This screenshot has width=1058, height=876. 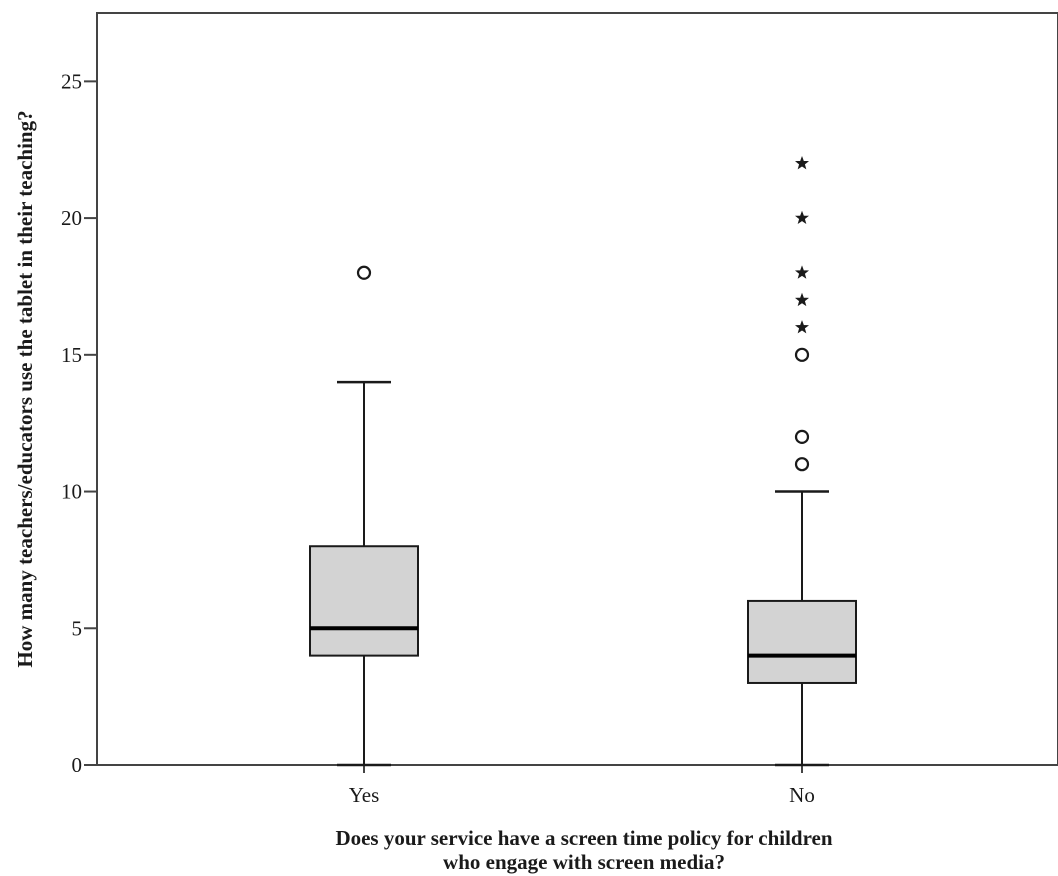 What do you see at coordinates (71, 355) in the screenshot?
I see `y-tick-label: 15` at bounding box center [71, 355].